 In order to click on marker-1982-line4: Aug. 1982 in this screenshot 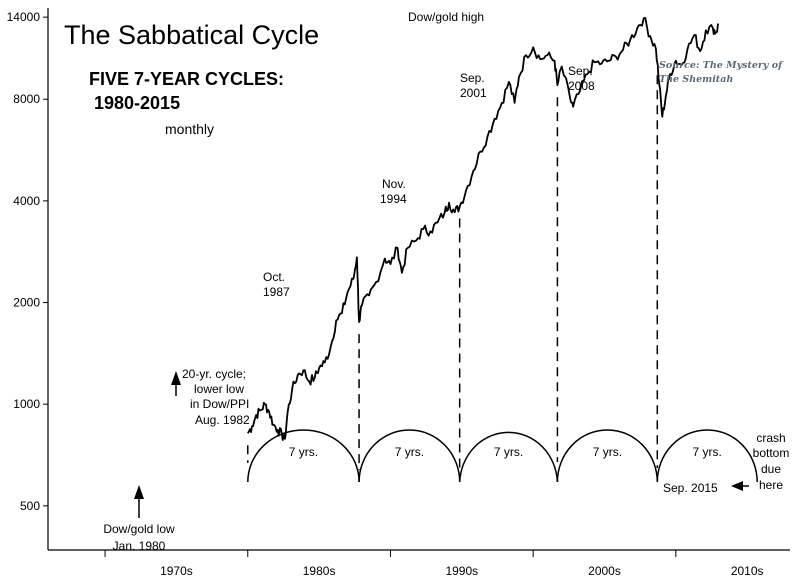, I will do `click(222, 420)`.